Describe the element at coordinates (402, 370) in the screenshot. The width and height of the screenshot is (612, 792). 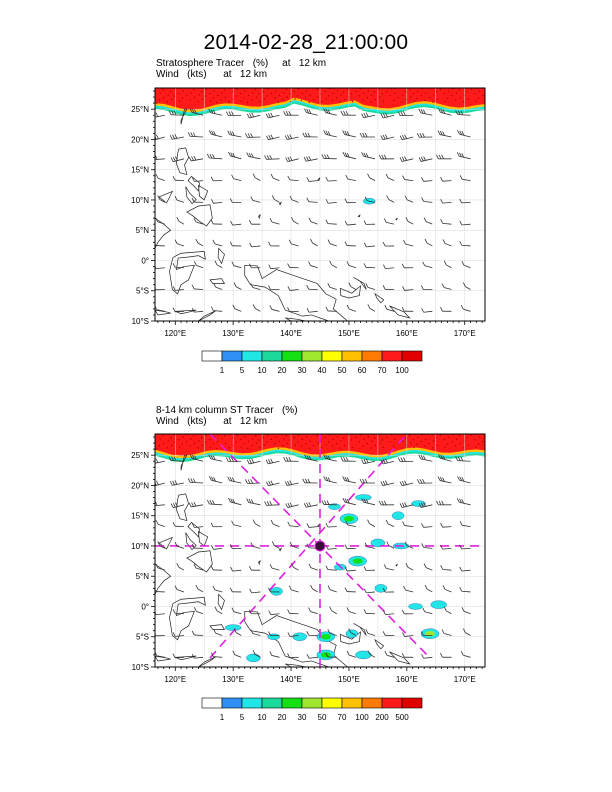
I see `colorbar-label: 100` at that location.